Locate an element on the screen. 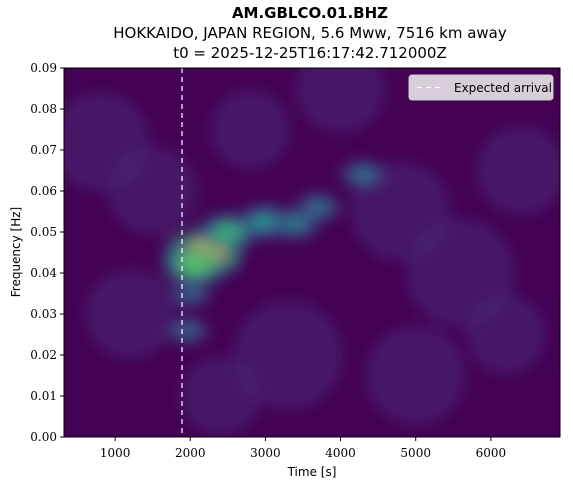  y-tick-label: 0.01 is located at coordinates (43, 396).